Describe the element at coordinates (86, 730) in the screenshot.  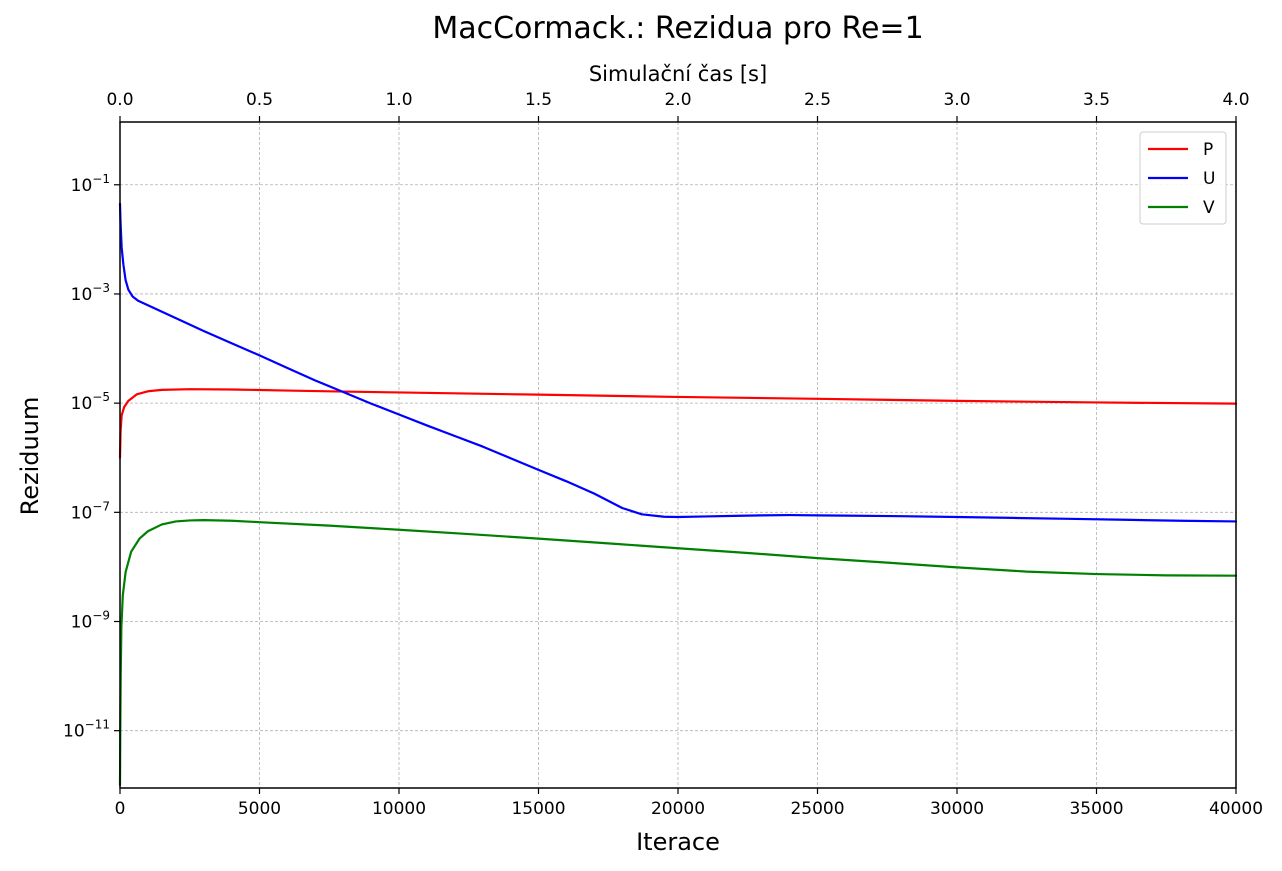
I see `y-tick-label: 10⁻¹¹` at that location.